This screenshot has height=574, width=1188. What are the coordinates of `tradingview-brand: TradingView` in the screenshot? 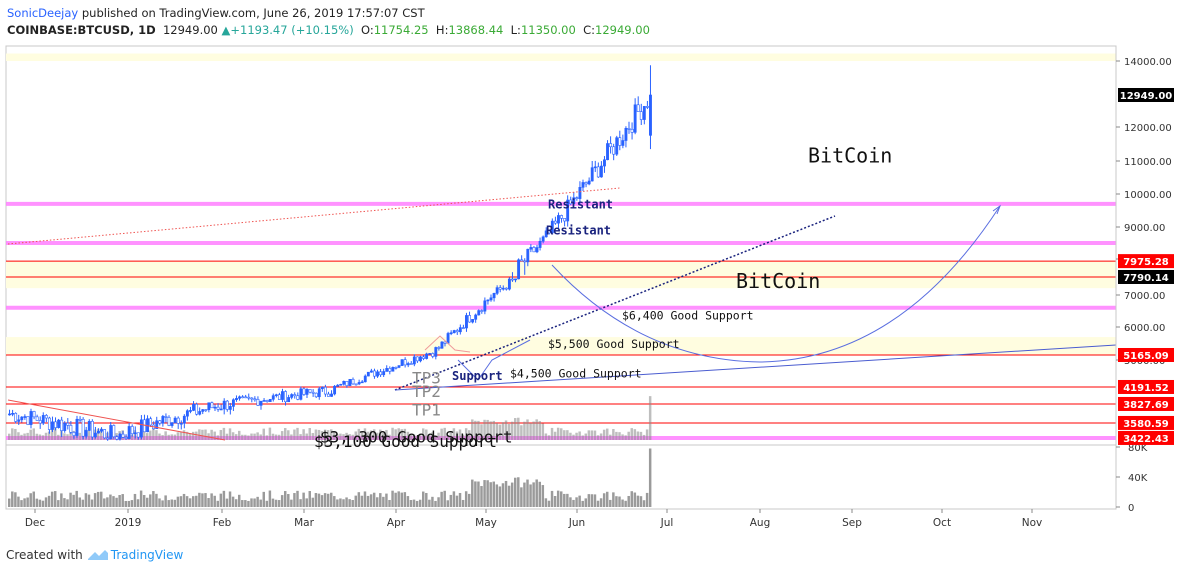 It's located at (147, 555).